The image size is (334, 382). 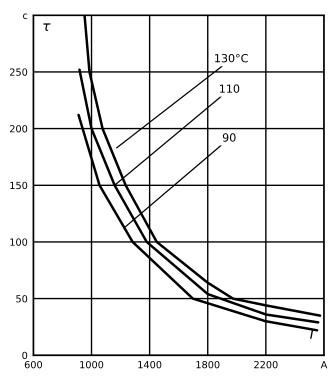 What do you see at coordinates (25, 356) in the screenshot?
I see `y-tick-label: 0` at bounding box center [25, 356].